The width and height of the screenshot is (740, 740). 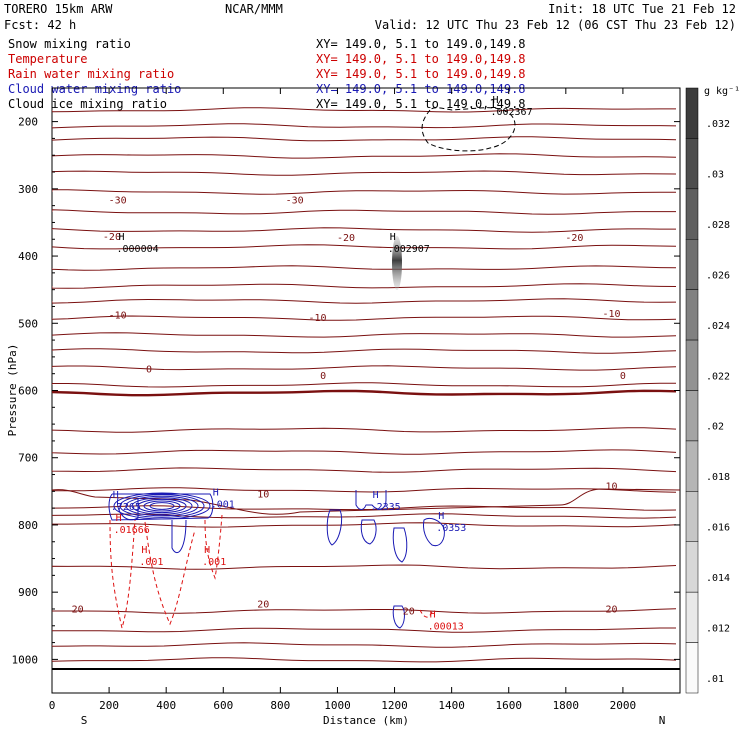 I want to click on y-tick-label: 1000, so click(x=25, y=659).